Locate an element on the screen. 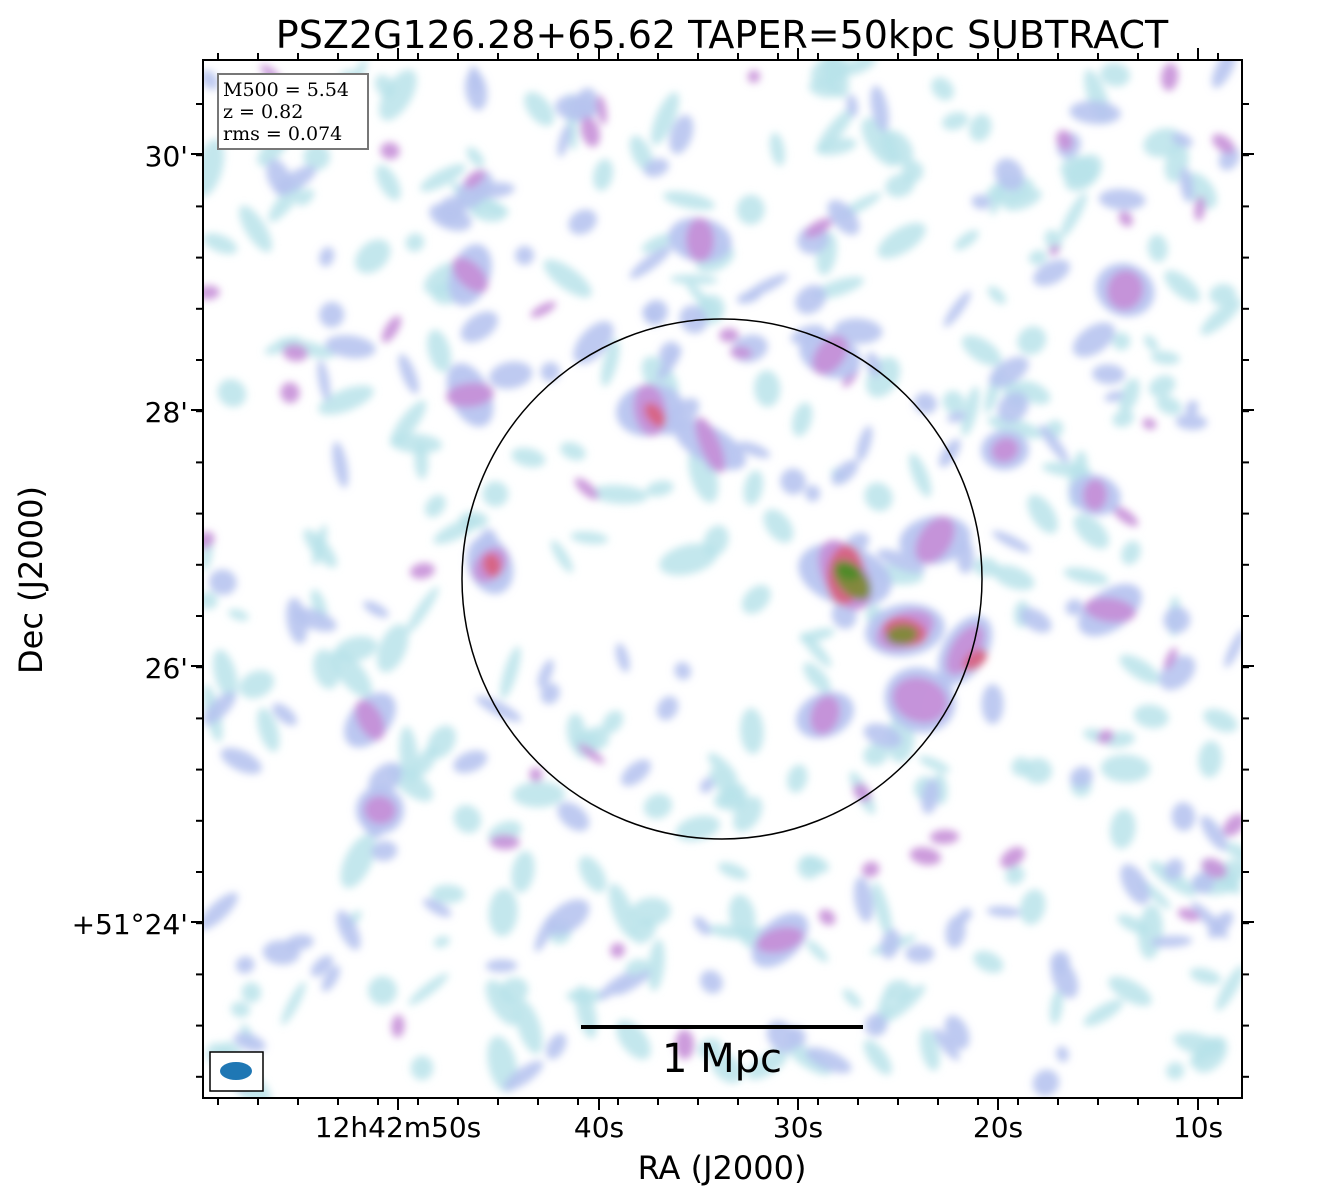 The image size is (1321, 1200). y-tick-label: 26' is located at coordinates (166, 668).